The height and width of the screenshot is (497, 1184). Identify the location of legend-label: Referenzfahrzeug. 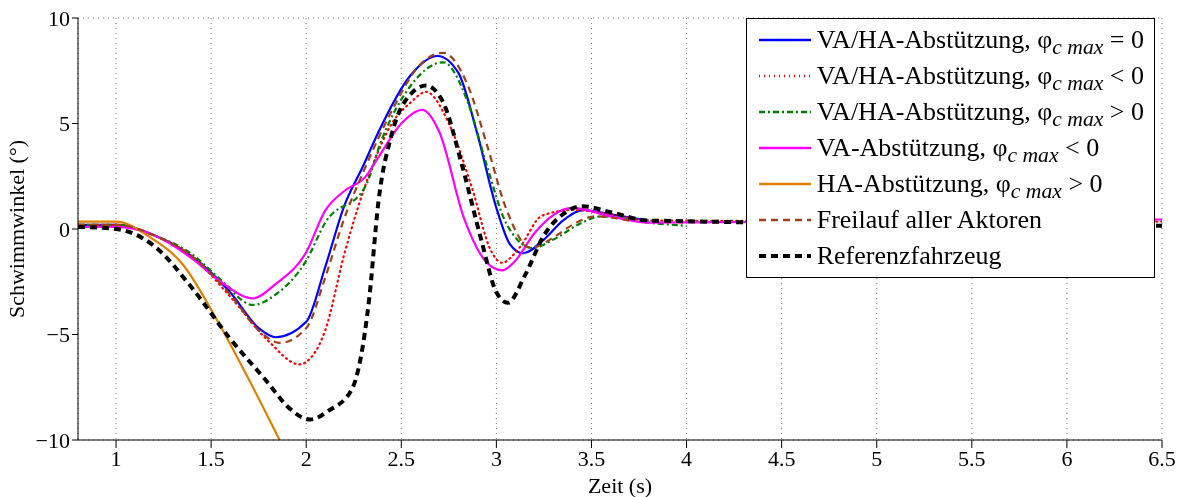
(909, 256).